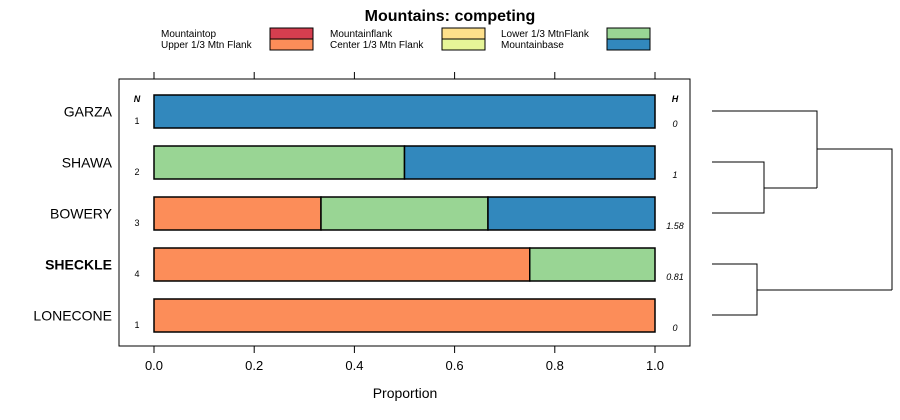 Image resolution: width=900 pixels, height=420 pixels. I want to click on row-n: 2, so click(136, 172).